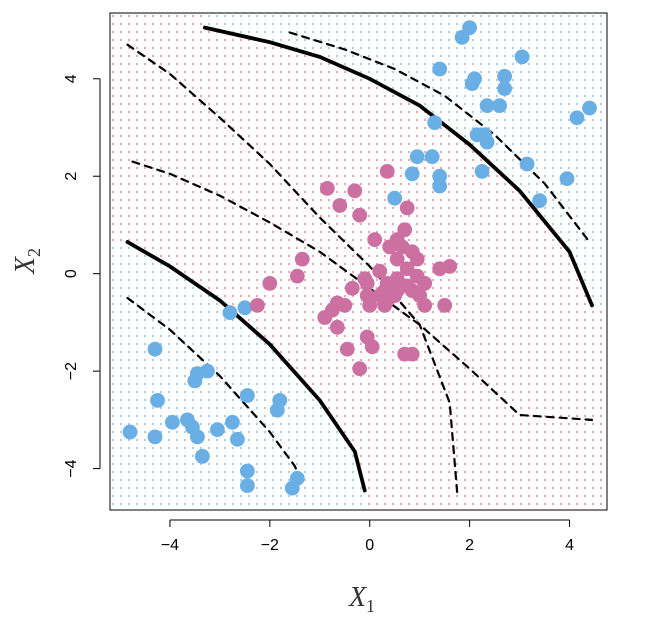 The height and width of the screenshot is (618, 658). I want to click on y-tick-label: 2, so click(71, 176).